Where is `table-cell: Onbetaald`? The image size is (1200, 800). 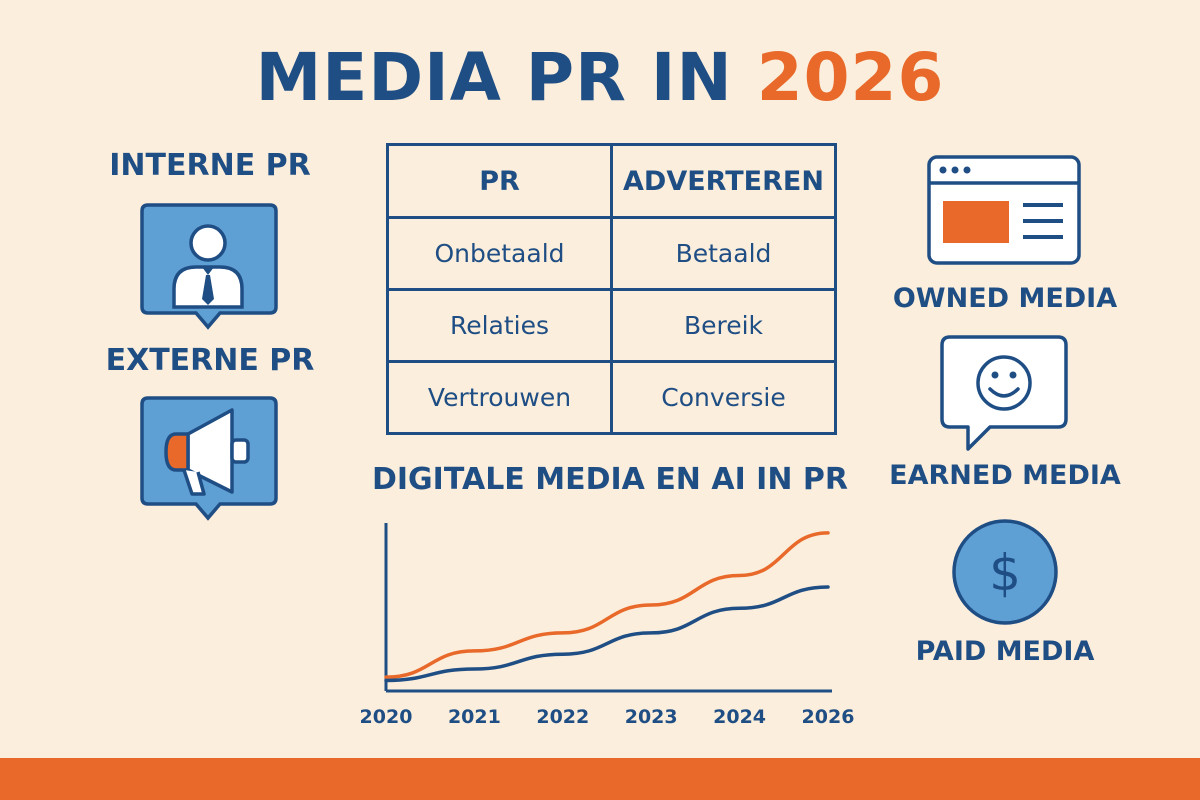 table-cell: Onbetaald is located at coordinates (499, 253).